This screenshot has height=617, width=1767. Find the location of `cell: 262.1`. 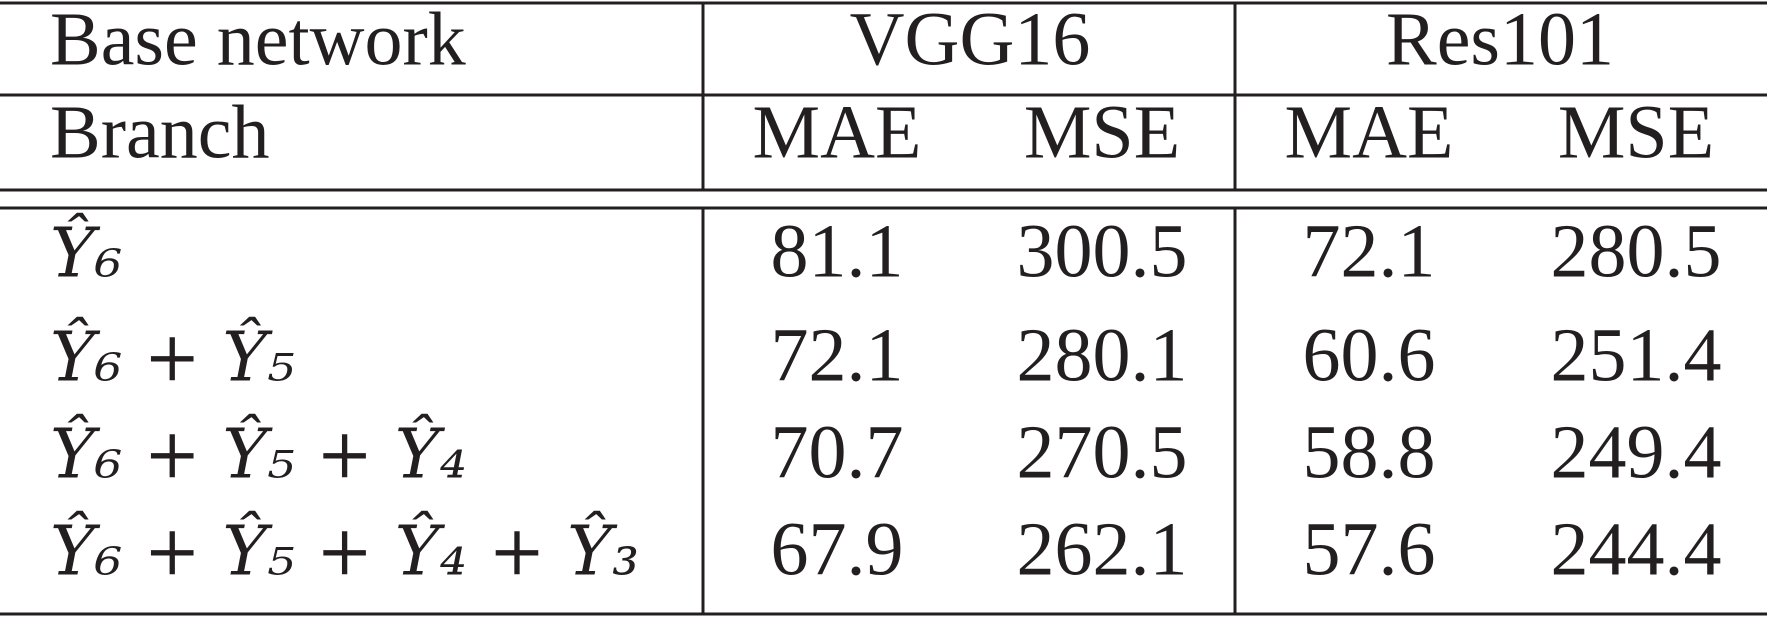

cell: 262.1 is located at coordinates (1102, 549).